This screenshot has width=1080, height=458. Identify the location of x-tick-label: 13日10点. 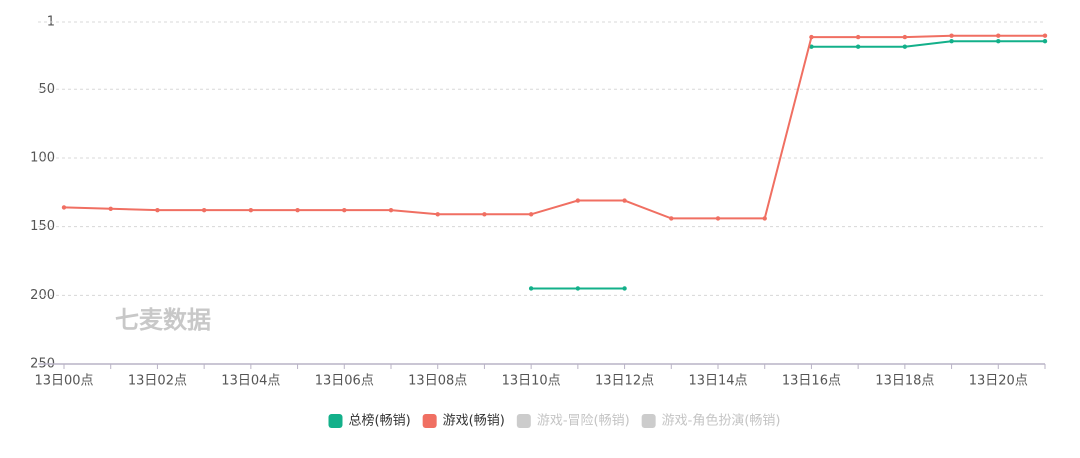
(531, 381).